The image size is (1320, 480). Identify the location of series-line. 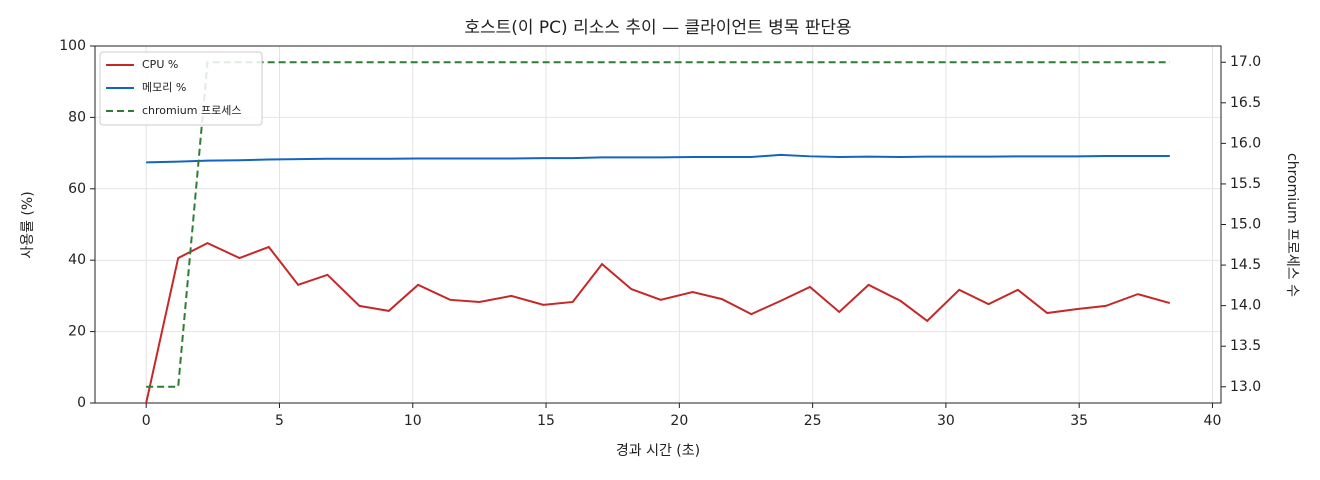
(658, 158).